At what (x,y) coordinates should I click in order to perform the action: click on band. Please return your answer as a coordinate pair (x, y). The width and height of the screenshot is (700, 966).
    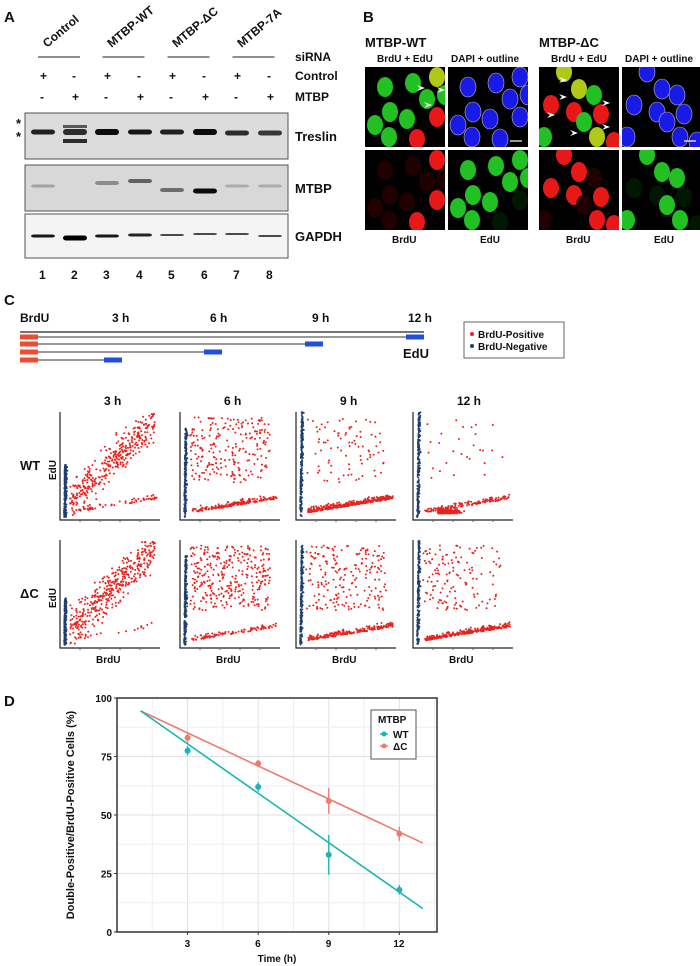
    Looking at the image, I should click on (237, 186).